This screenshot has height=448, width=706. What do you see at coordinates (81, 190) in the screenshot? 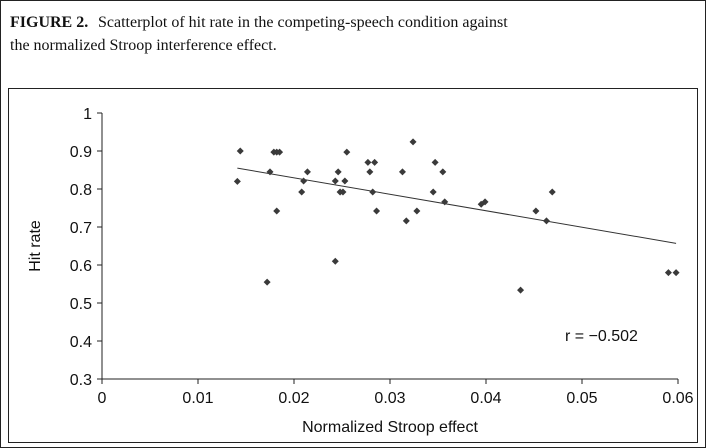
I see `y-tick-label: 0.8` at bounding box center [81, 190].